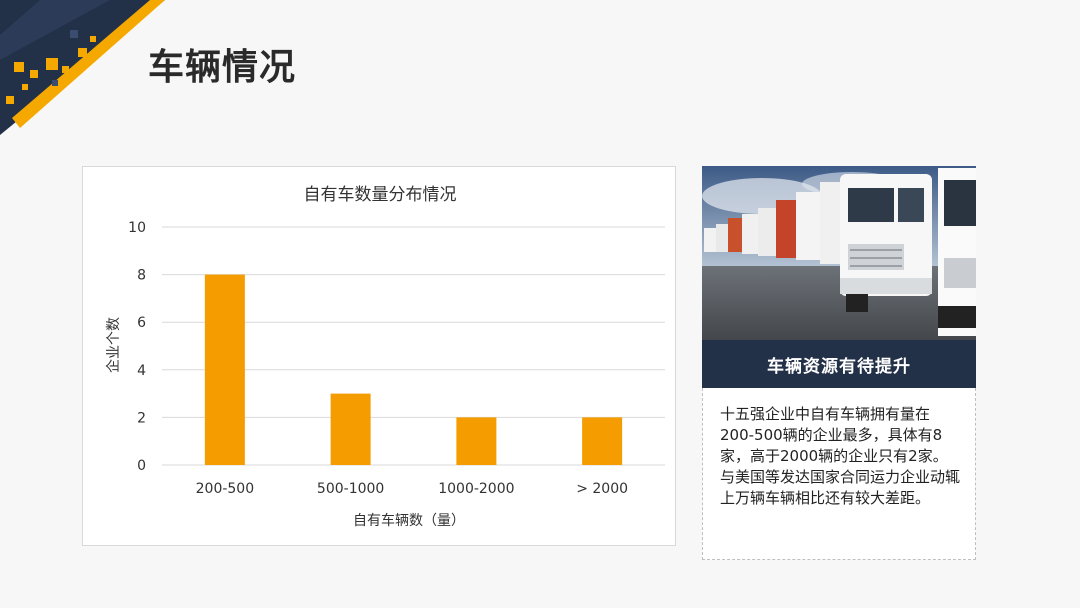 This screenshot has width=1080, height=608. What do you see at coordinates (225, 489) in the screenshot?
I see `x-tick-label: 200-500` at bounding box center [225, 489].